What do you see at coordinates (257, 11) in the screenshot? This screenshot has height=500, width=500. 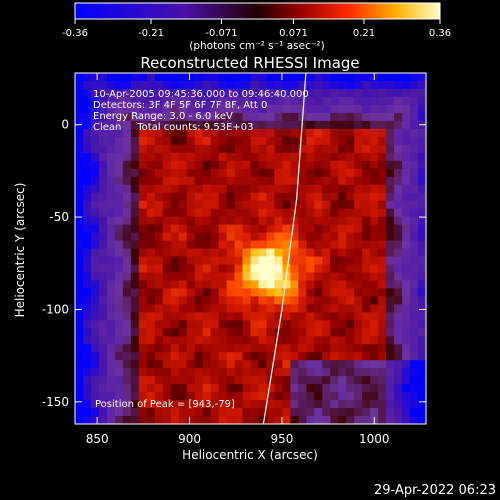 I see `colorbar` at bounding box center [257, 11].